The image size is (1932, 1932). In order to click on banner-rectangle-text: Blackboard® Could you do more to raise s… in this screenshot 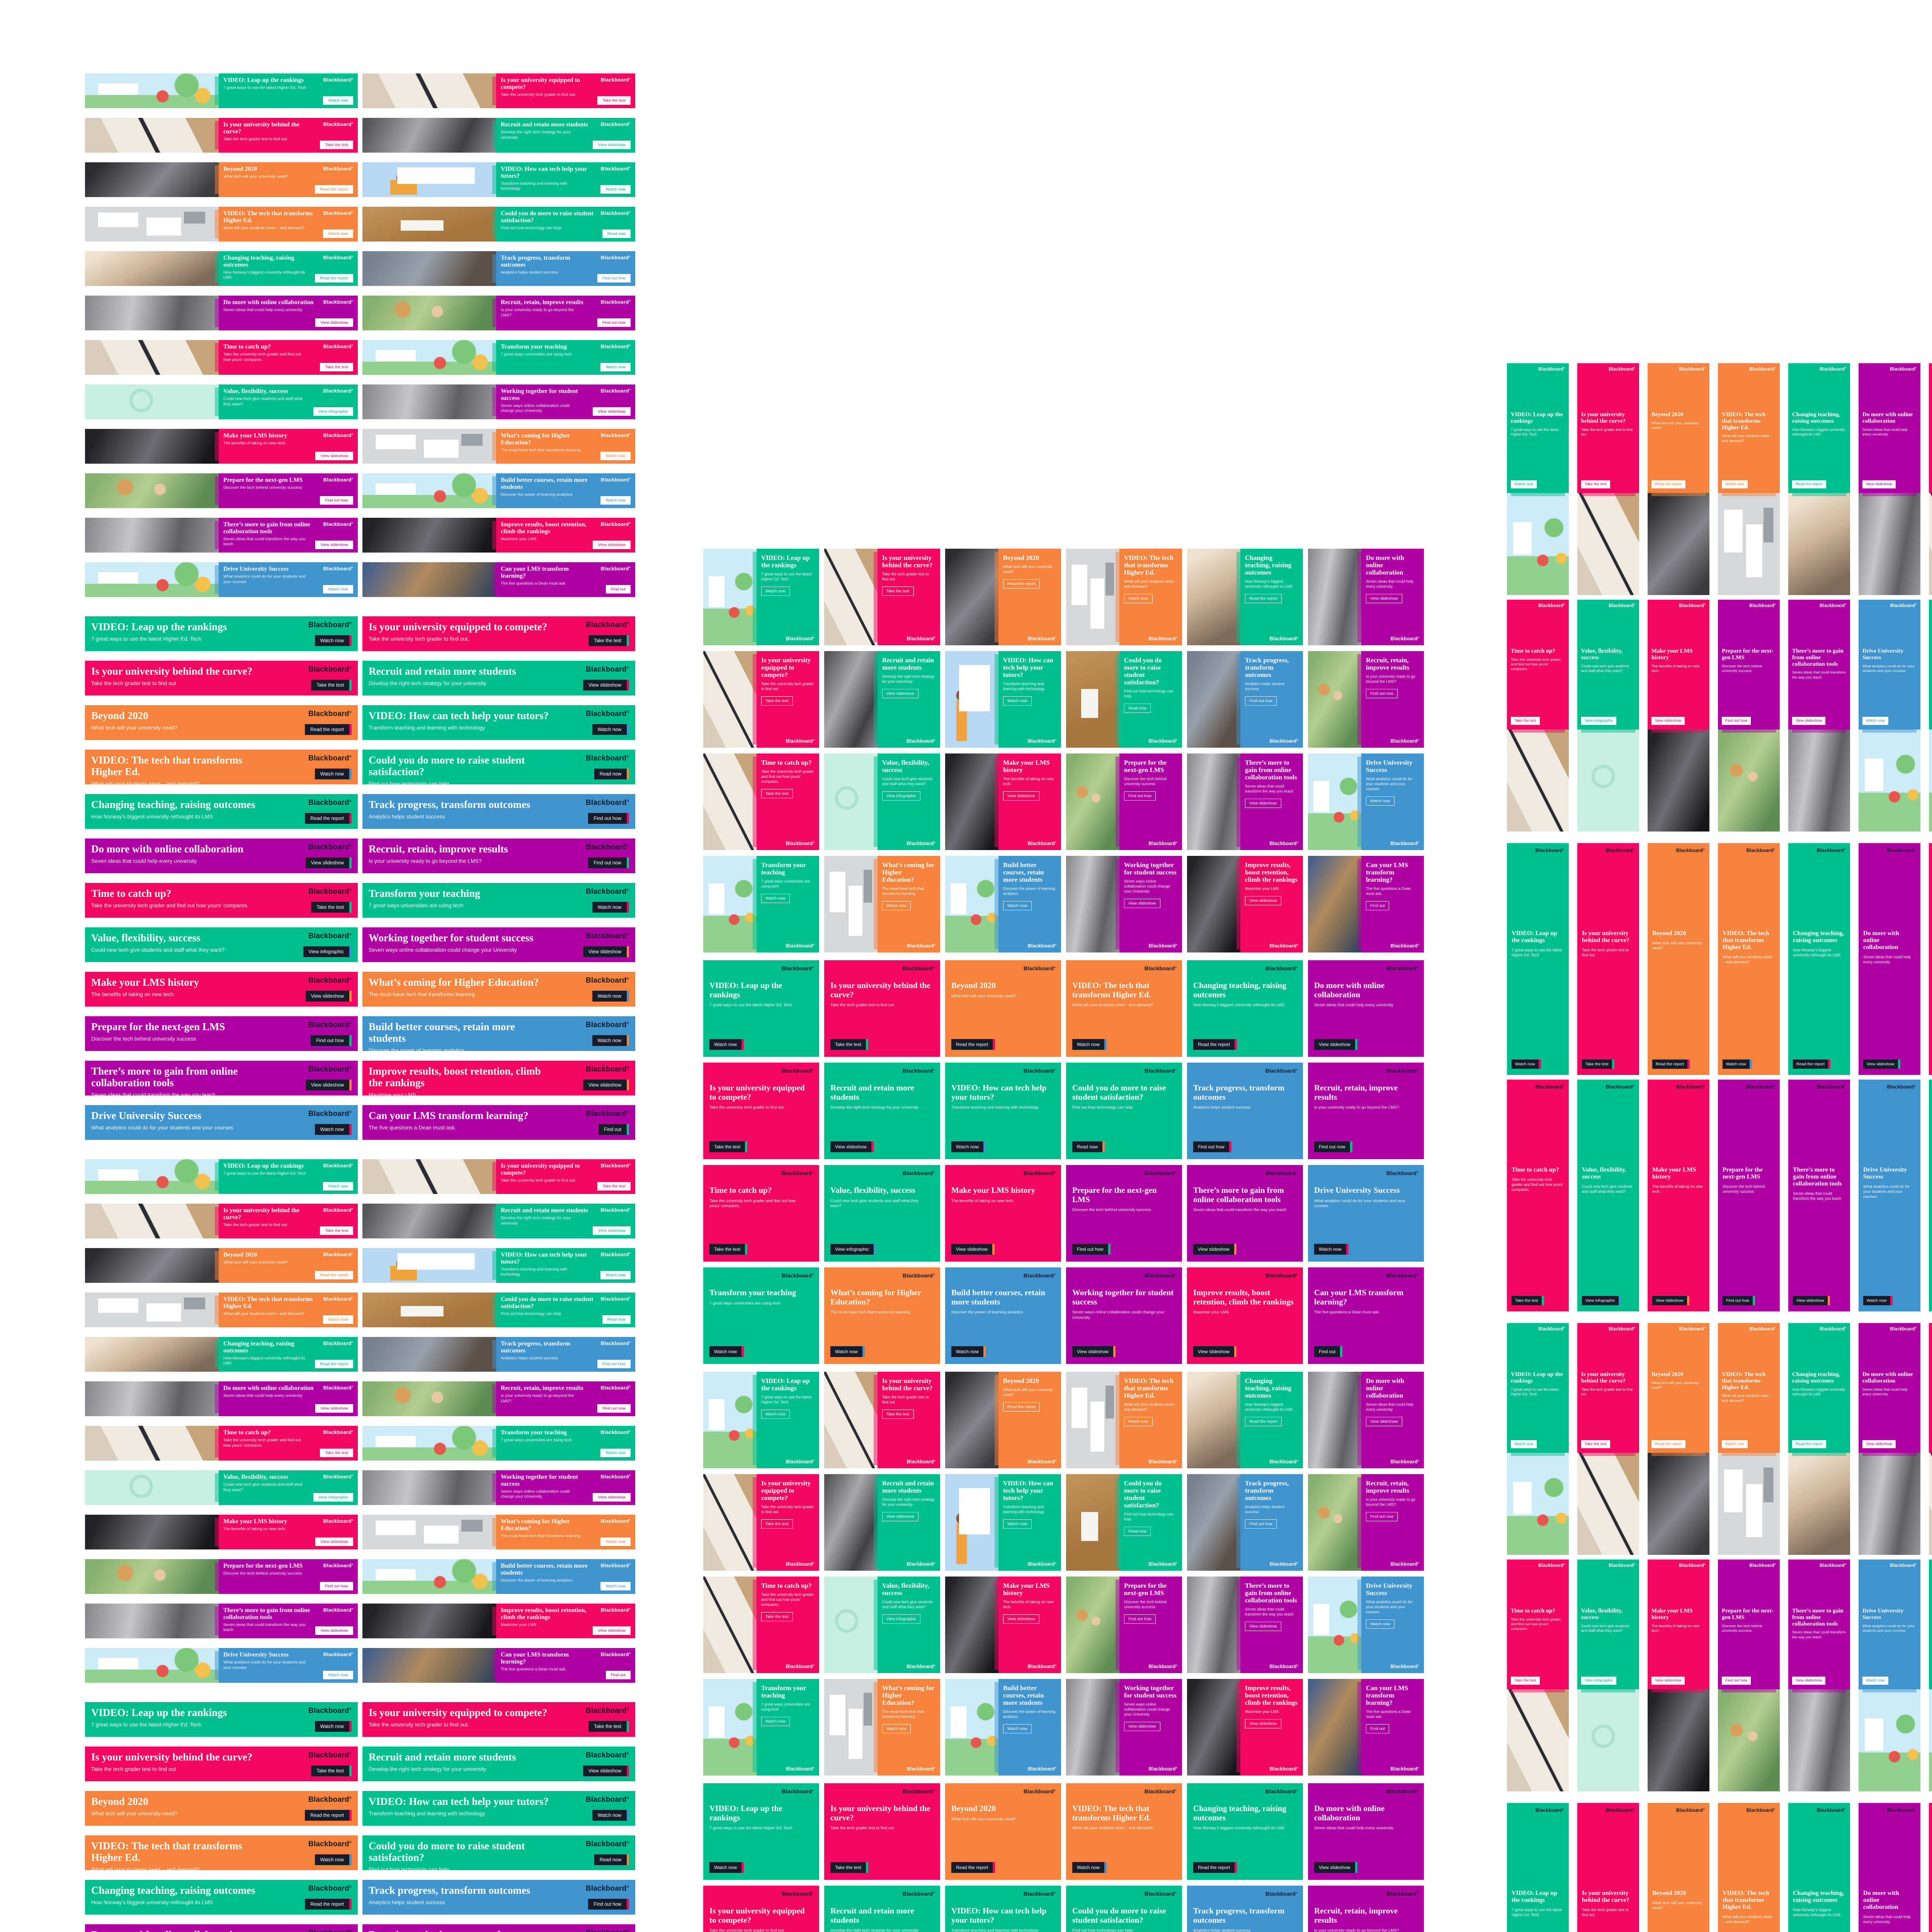, I will do `click(1124, 1111)`.